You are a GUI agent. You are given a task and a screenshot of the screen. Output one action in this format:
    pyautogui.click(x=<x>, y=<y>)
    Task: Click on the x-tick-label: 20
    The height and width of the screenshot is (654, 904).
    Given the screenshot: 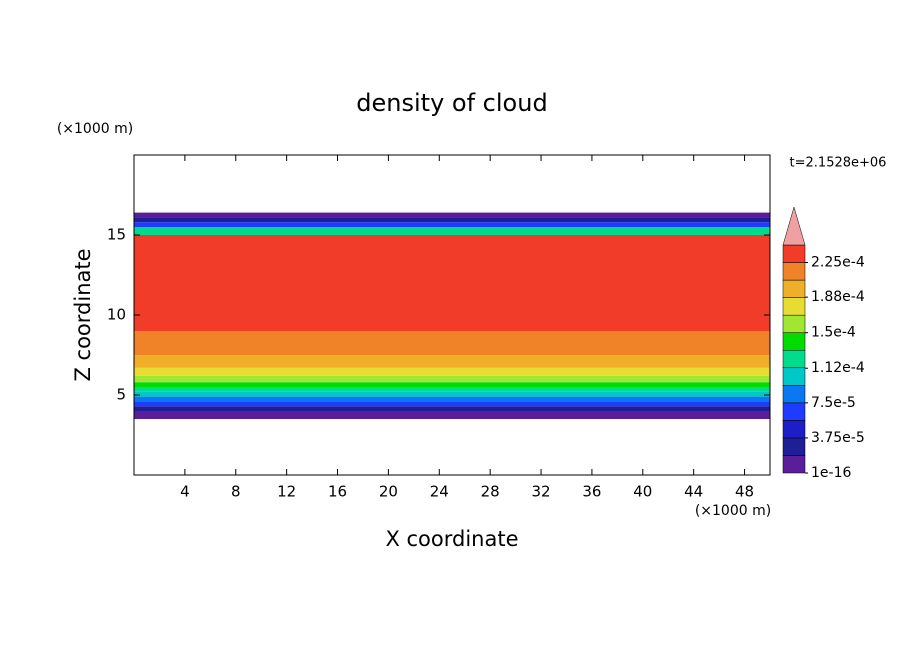 What is the action you would take?
    pyautogui.click(x=388, y=492)
    